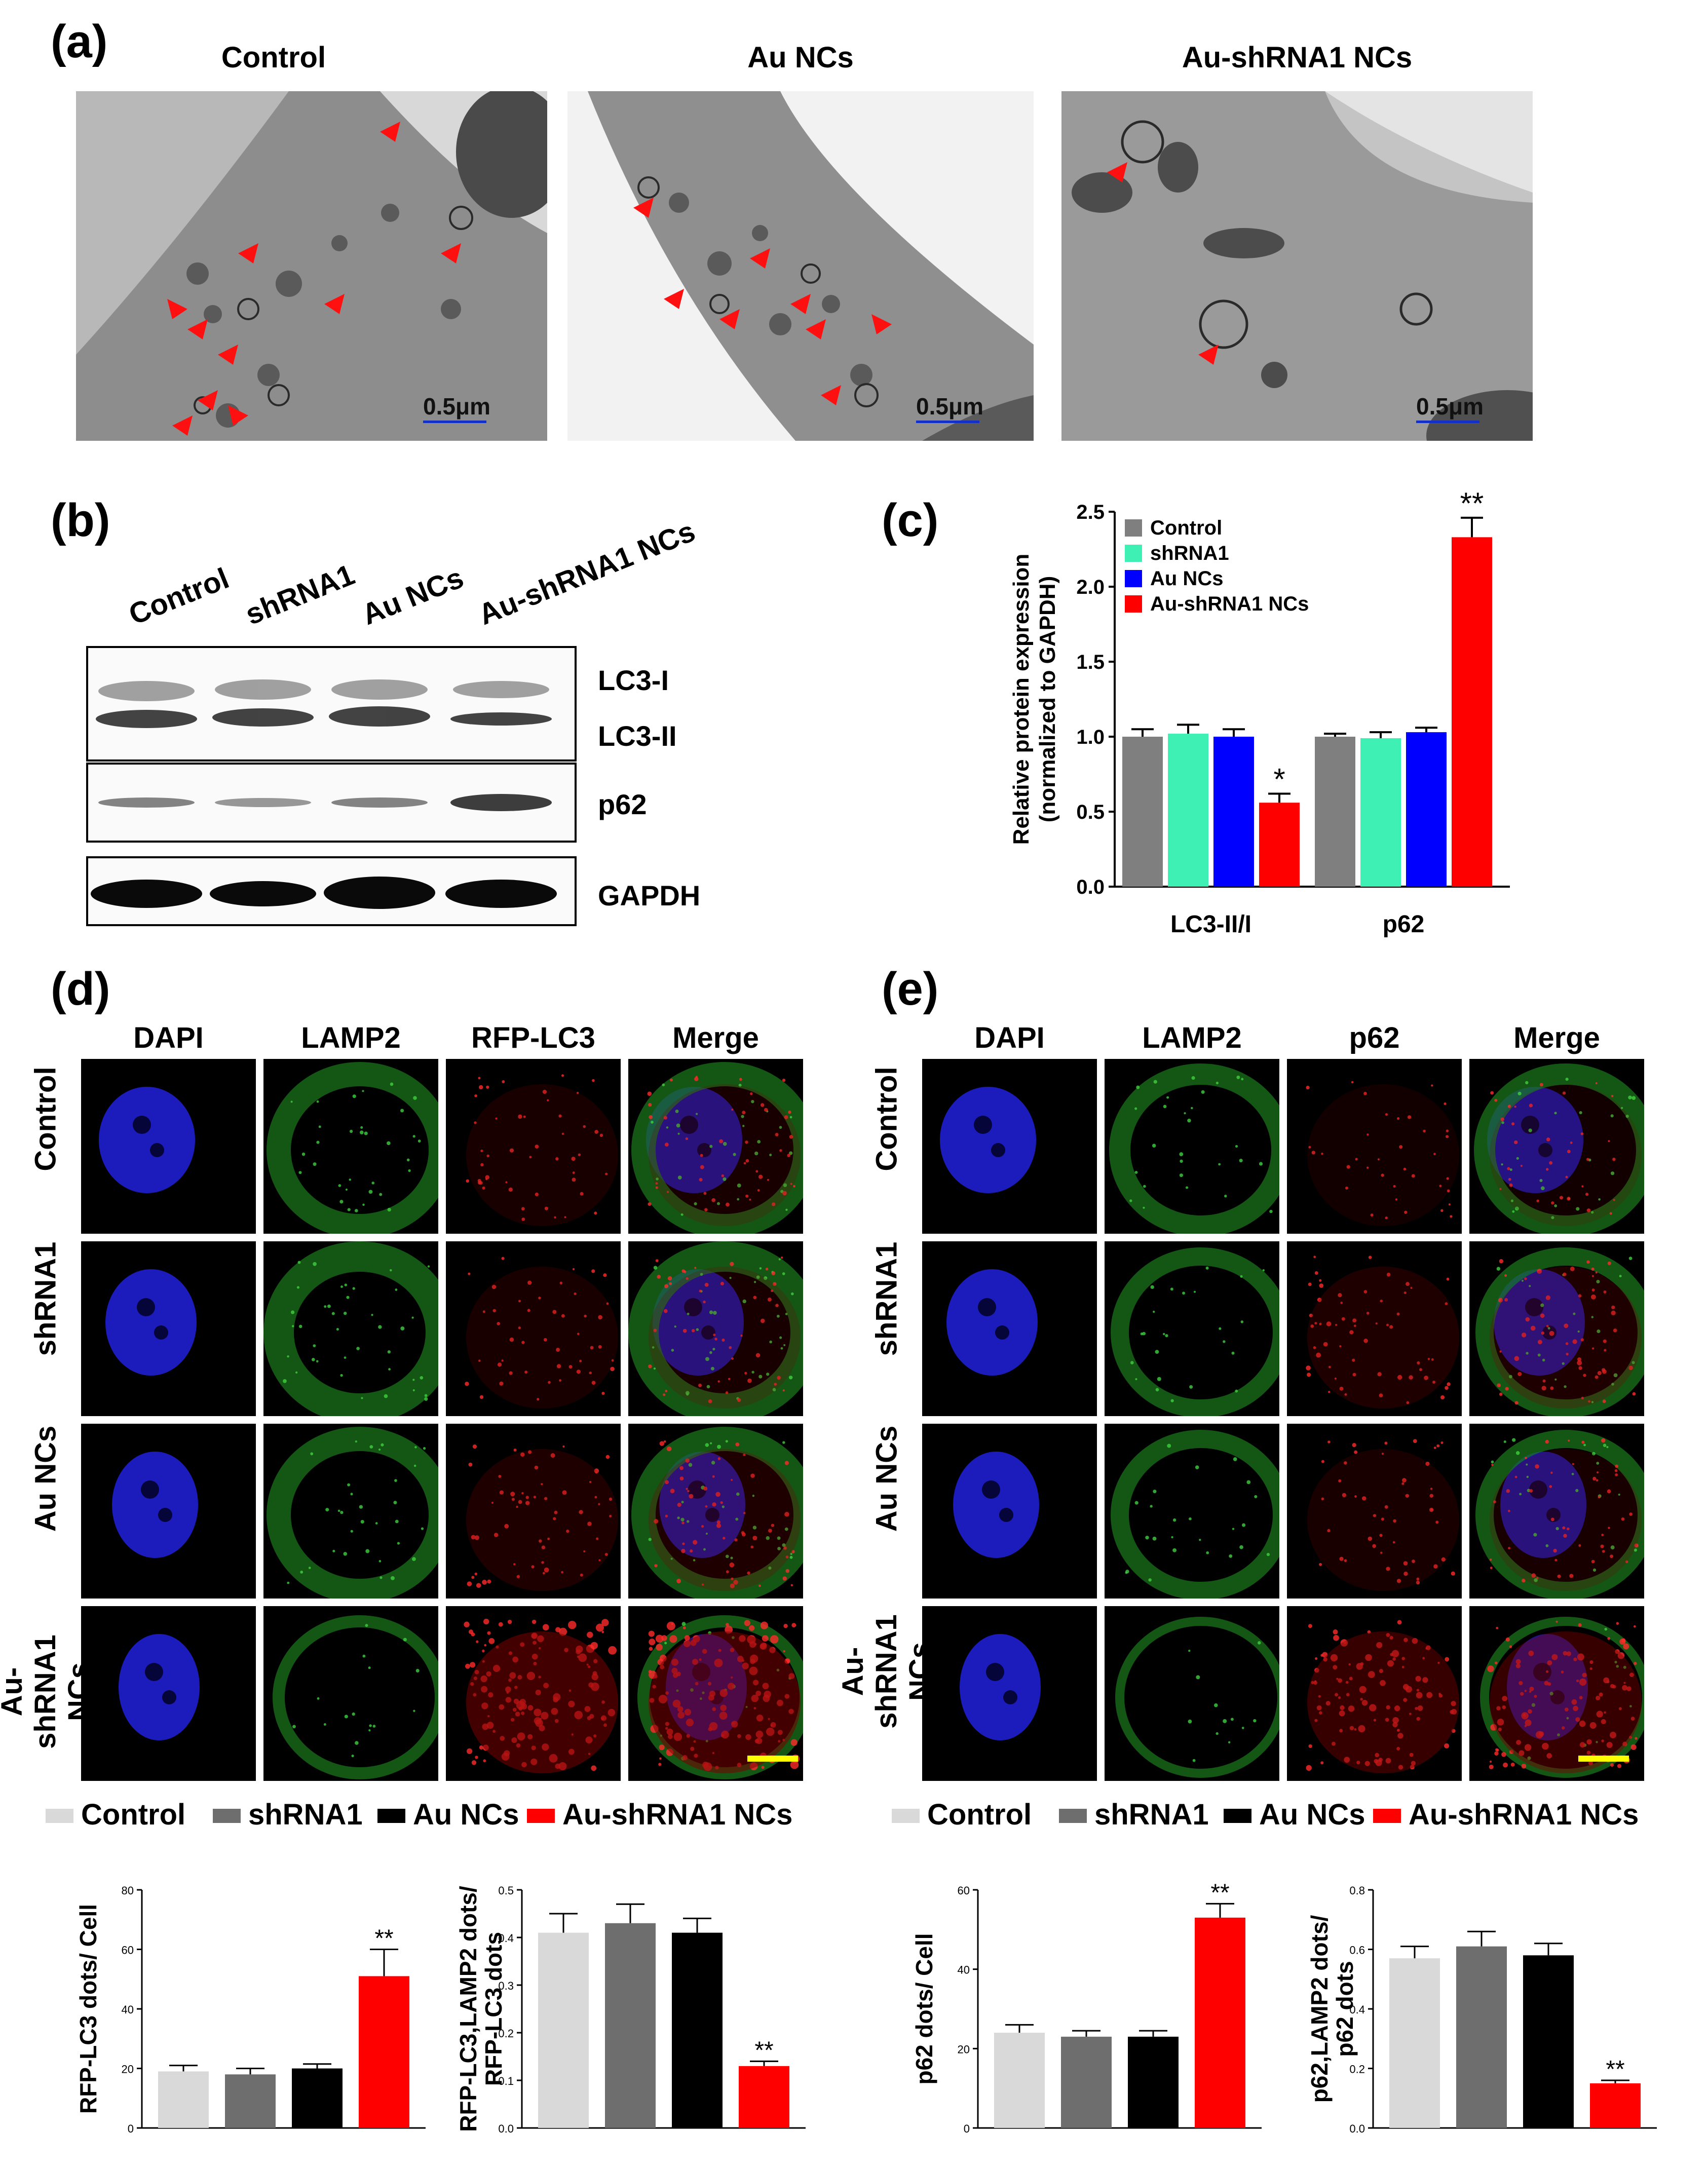 The image size is (1708, 2168). What do you see at coordinates (1009, 1146) in the screenshot?
I see `e-tile-r1-dapi` at bounding box center [1009, 1146].